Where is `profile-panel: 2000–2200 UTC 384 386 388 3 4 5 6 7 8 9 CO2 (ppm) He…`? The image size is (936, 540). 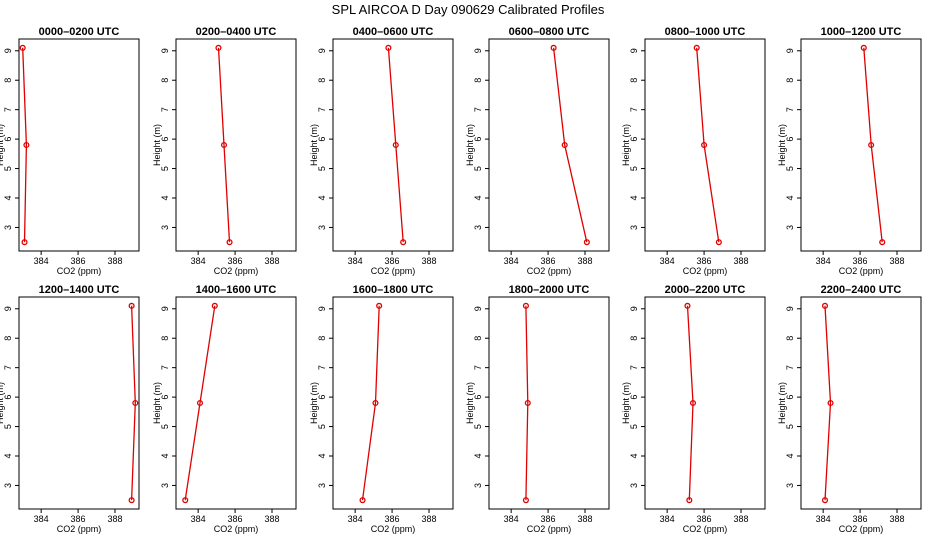
profile-panel: 2000–2200 UTC 384 386 388 3 4 5 6 7 8 9 CO2 (ppm) He… is located at coordinates (693, 409).